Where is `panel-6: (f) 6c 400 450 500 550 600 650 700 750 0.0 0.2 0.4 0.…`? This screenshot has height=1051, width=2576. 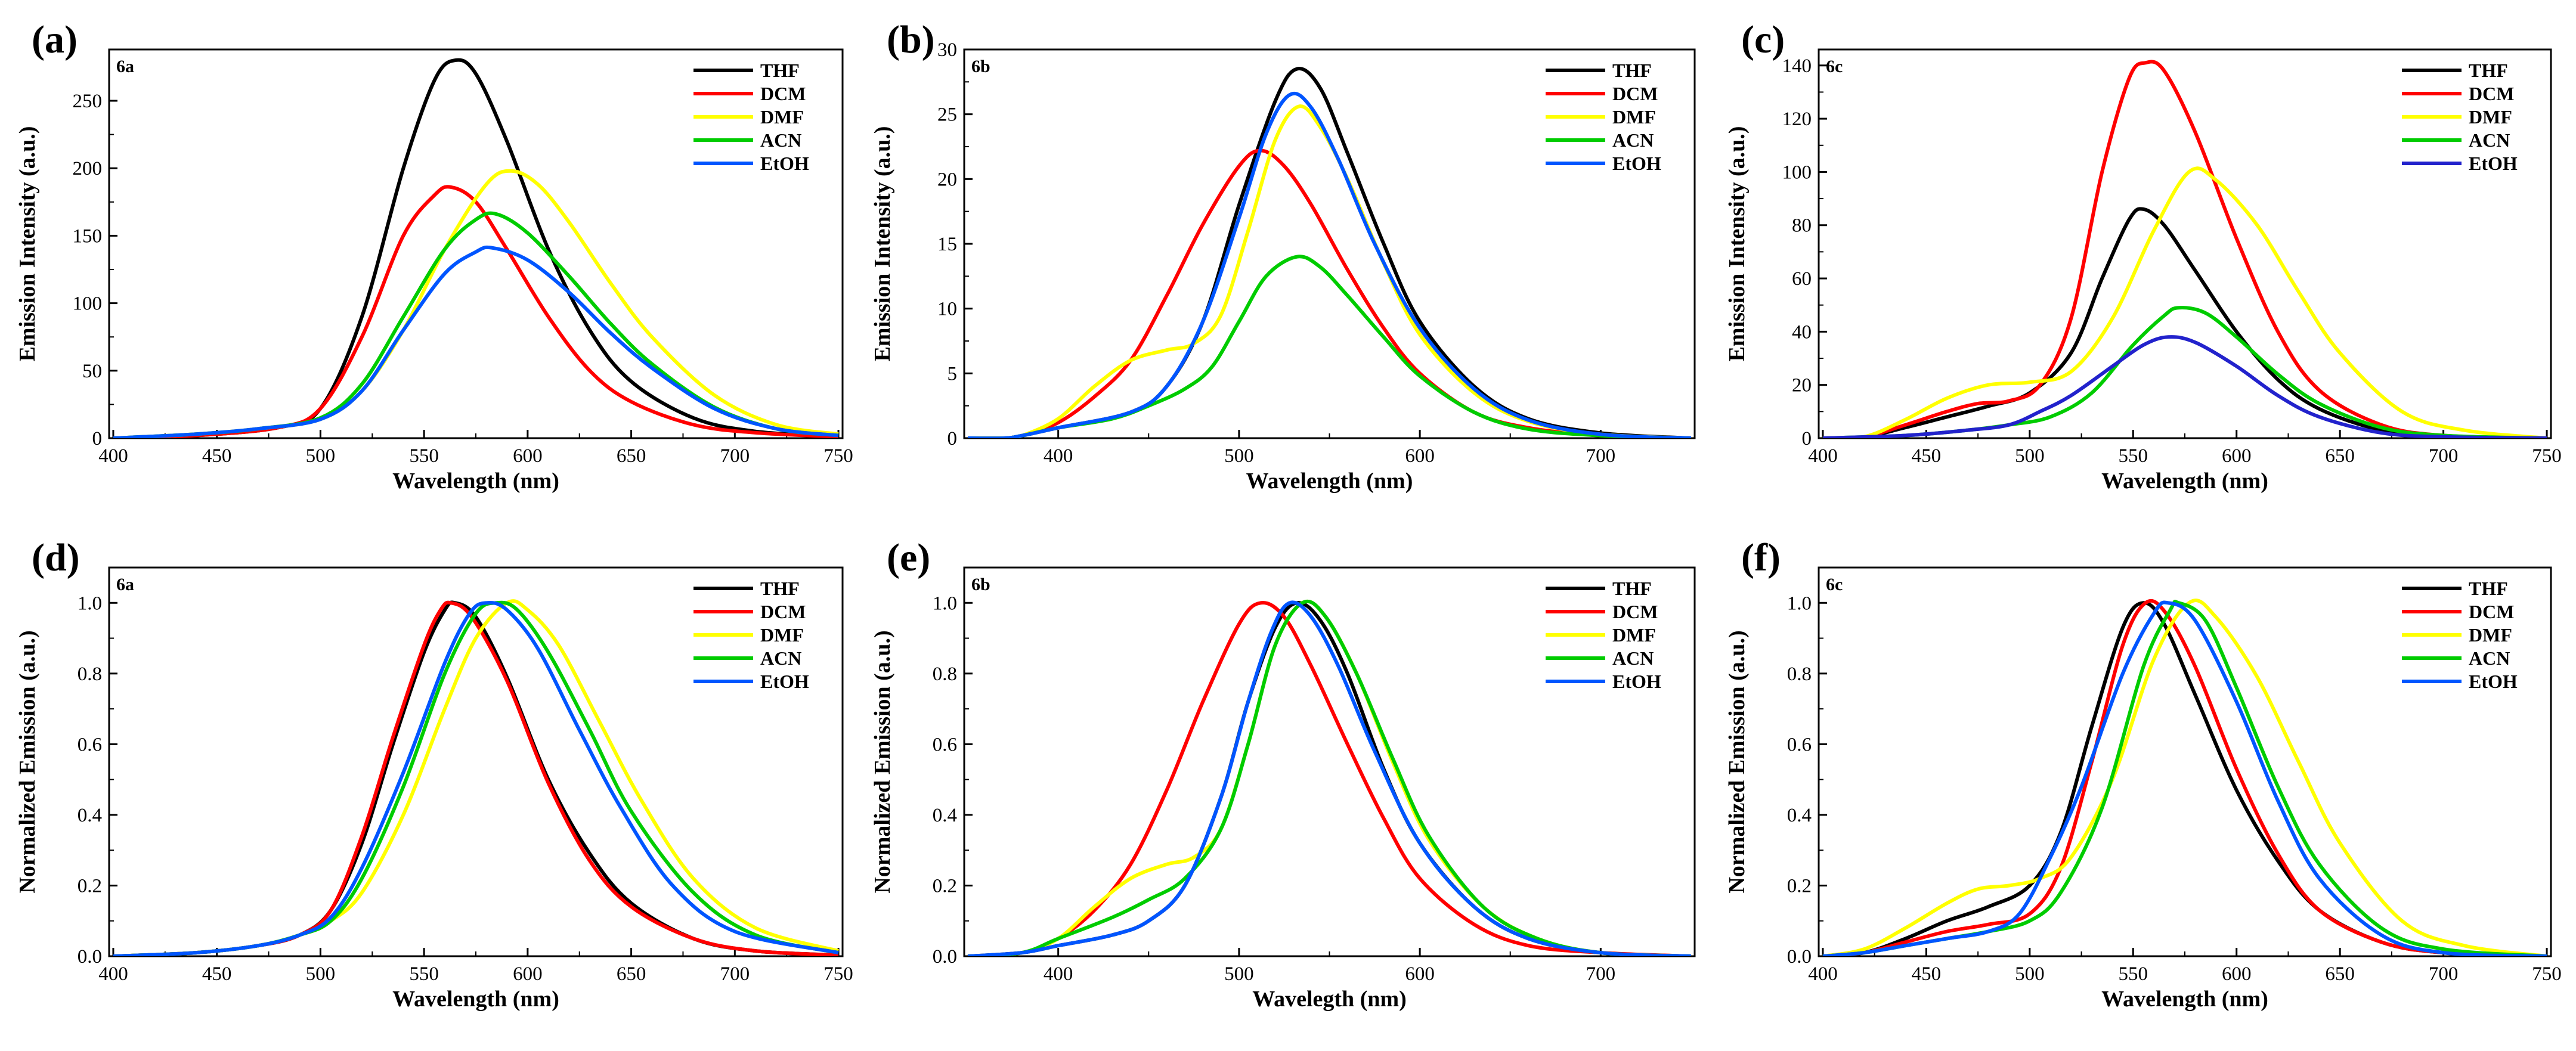
panel-6: (f) 6c 400 450 500 550 600 650 700 750 0.0 0.2 0.4 0.… is located at coordinates (2143, 774).